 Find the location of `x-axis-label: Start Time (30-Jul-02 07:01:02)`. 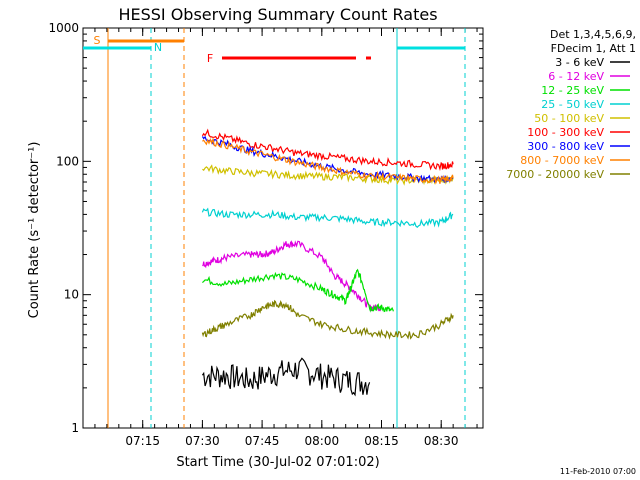

x-axis-label: Start Time (30-Jul-02 07:01:02) is located at coordinates (277, 462).